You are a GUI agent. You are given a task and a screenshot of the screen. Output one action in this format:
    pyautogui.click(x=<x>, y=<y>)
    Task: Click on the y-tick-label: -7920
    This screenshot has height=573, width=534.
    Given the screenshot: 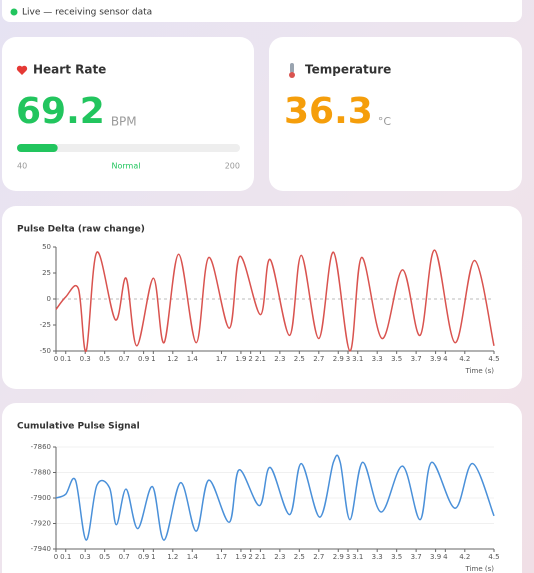 What is the action you would take?
    pyautogui.click(x=41, y=524)
    